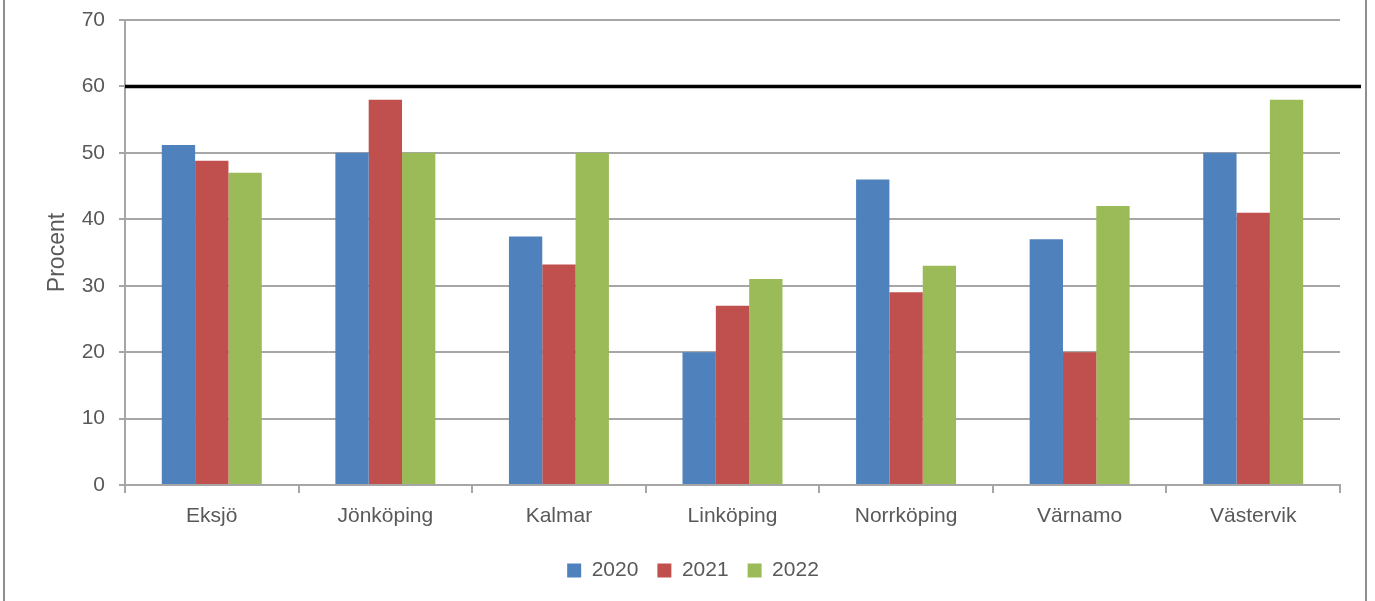 The width and height of the screenshot is (1375, 601). Describe the element at coordinates (93, 218) in the screenshot. I see `y-tick-label: 40` at that location.